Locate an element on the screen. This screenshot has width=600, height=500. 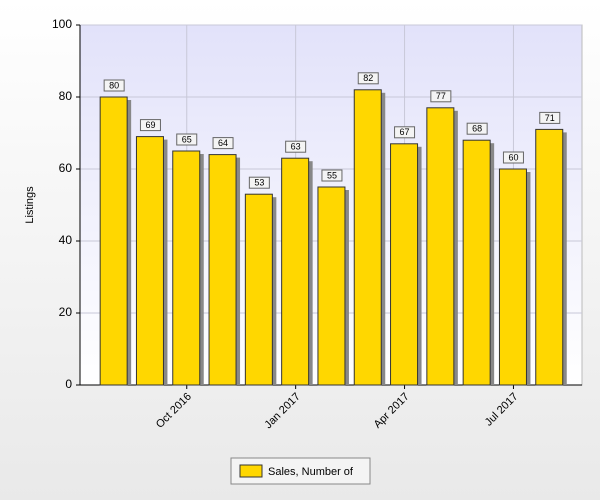
value-label: 55 is located at coordinates (332, 175).